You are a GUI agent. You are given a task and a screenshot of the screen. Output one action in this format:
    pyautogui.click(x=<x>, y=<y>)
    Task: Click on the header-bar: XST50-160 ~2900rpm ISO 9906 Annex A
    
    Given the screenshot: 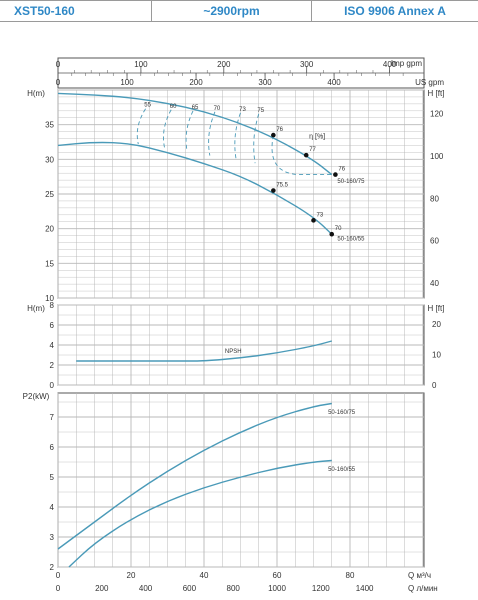 What is the action you would take?
    pyautogui.click(x=239, y=11)
    